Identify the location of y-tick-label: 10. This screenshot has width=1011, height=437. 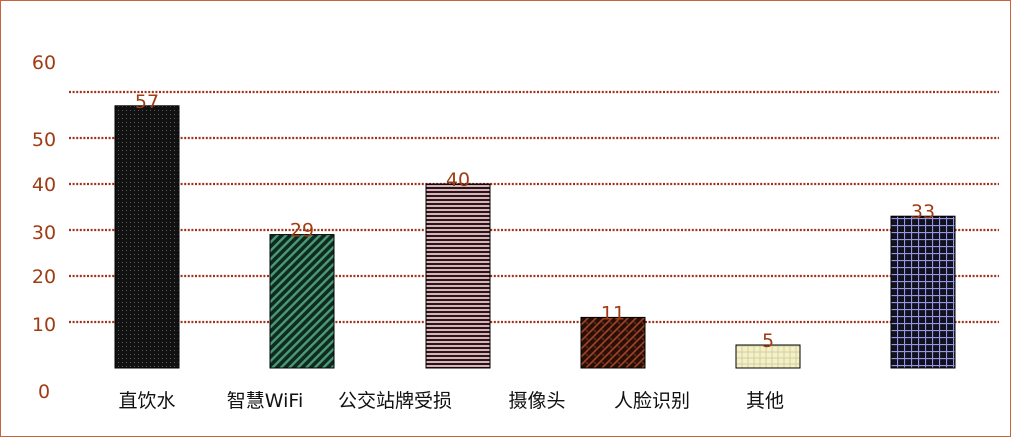
(44, 325).